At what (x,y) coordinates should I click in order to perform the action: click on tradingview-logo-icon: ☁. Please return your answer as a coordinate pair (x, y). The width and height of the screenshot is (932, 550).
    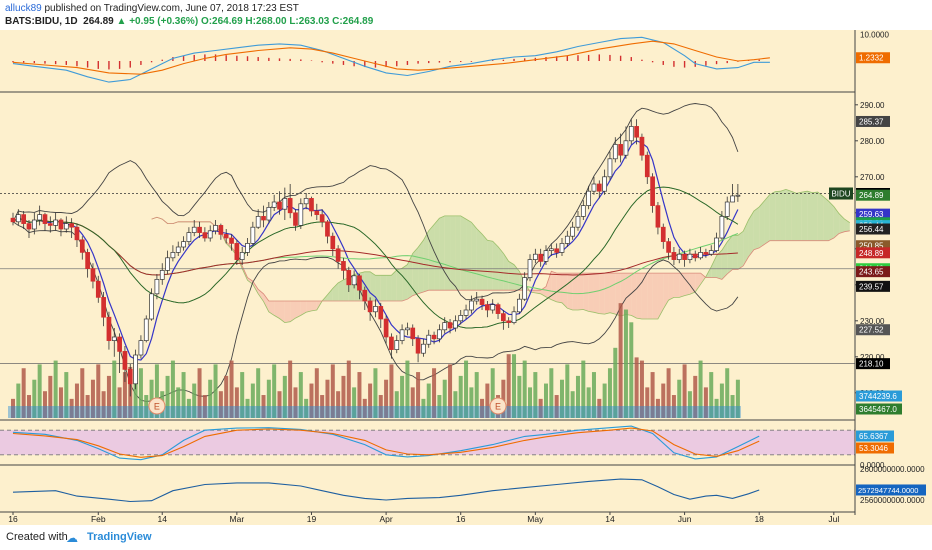
    Looking at the image, I should click on (72, 538).